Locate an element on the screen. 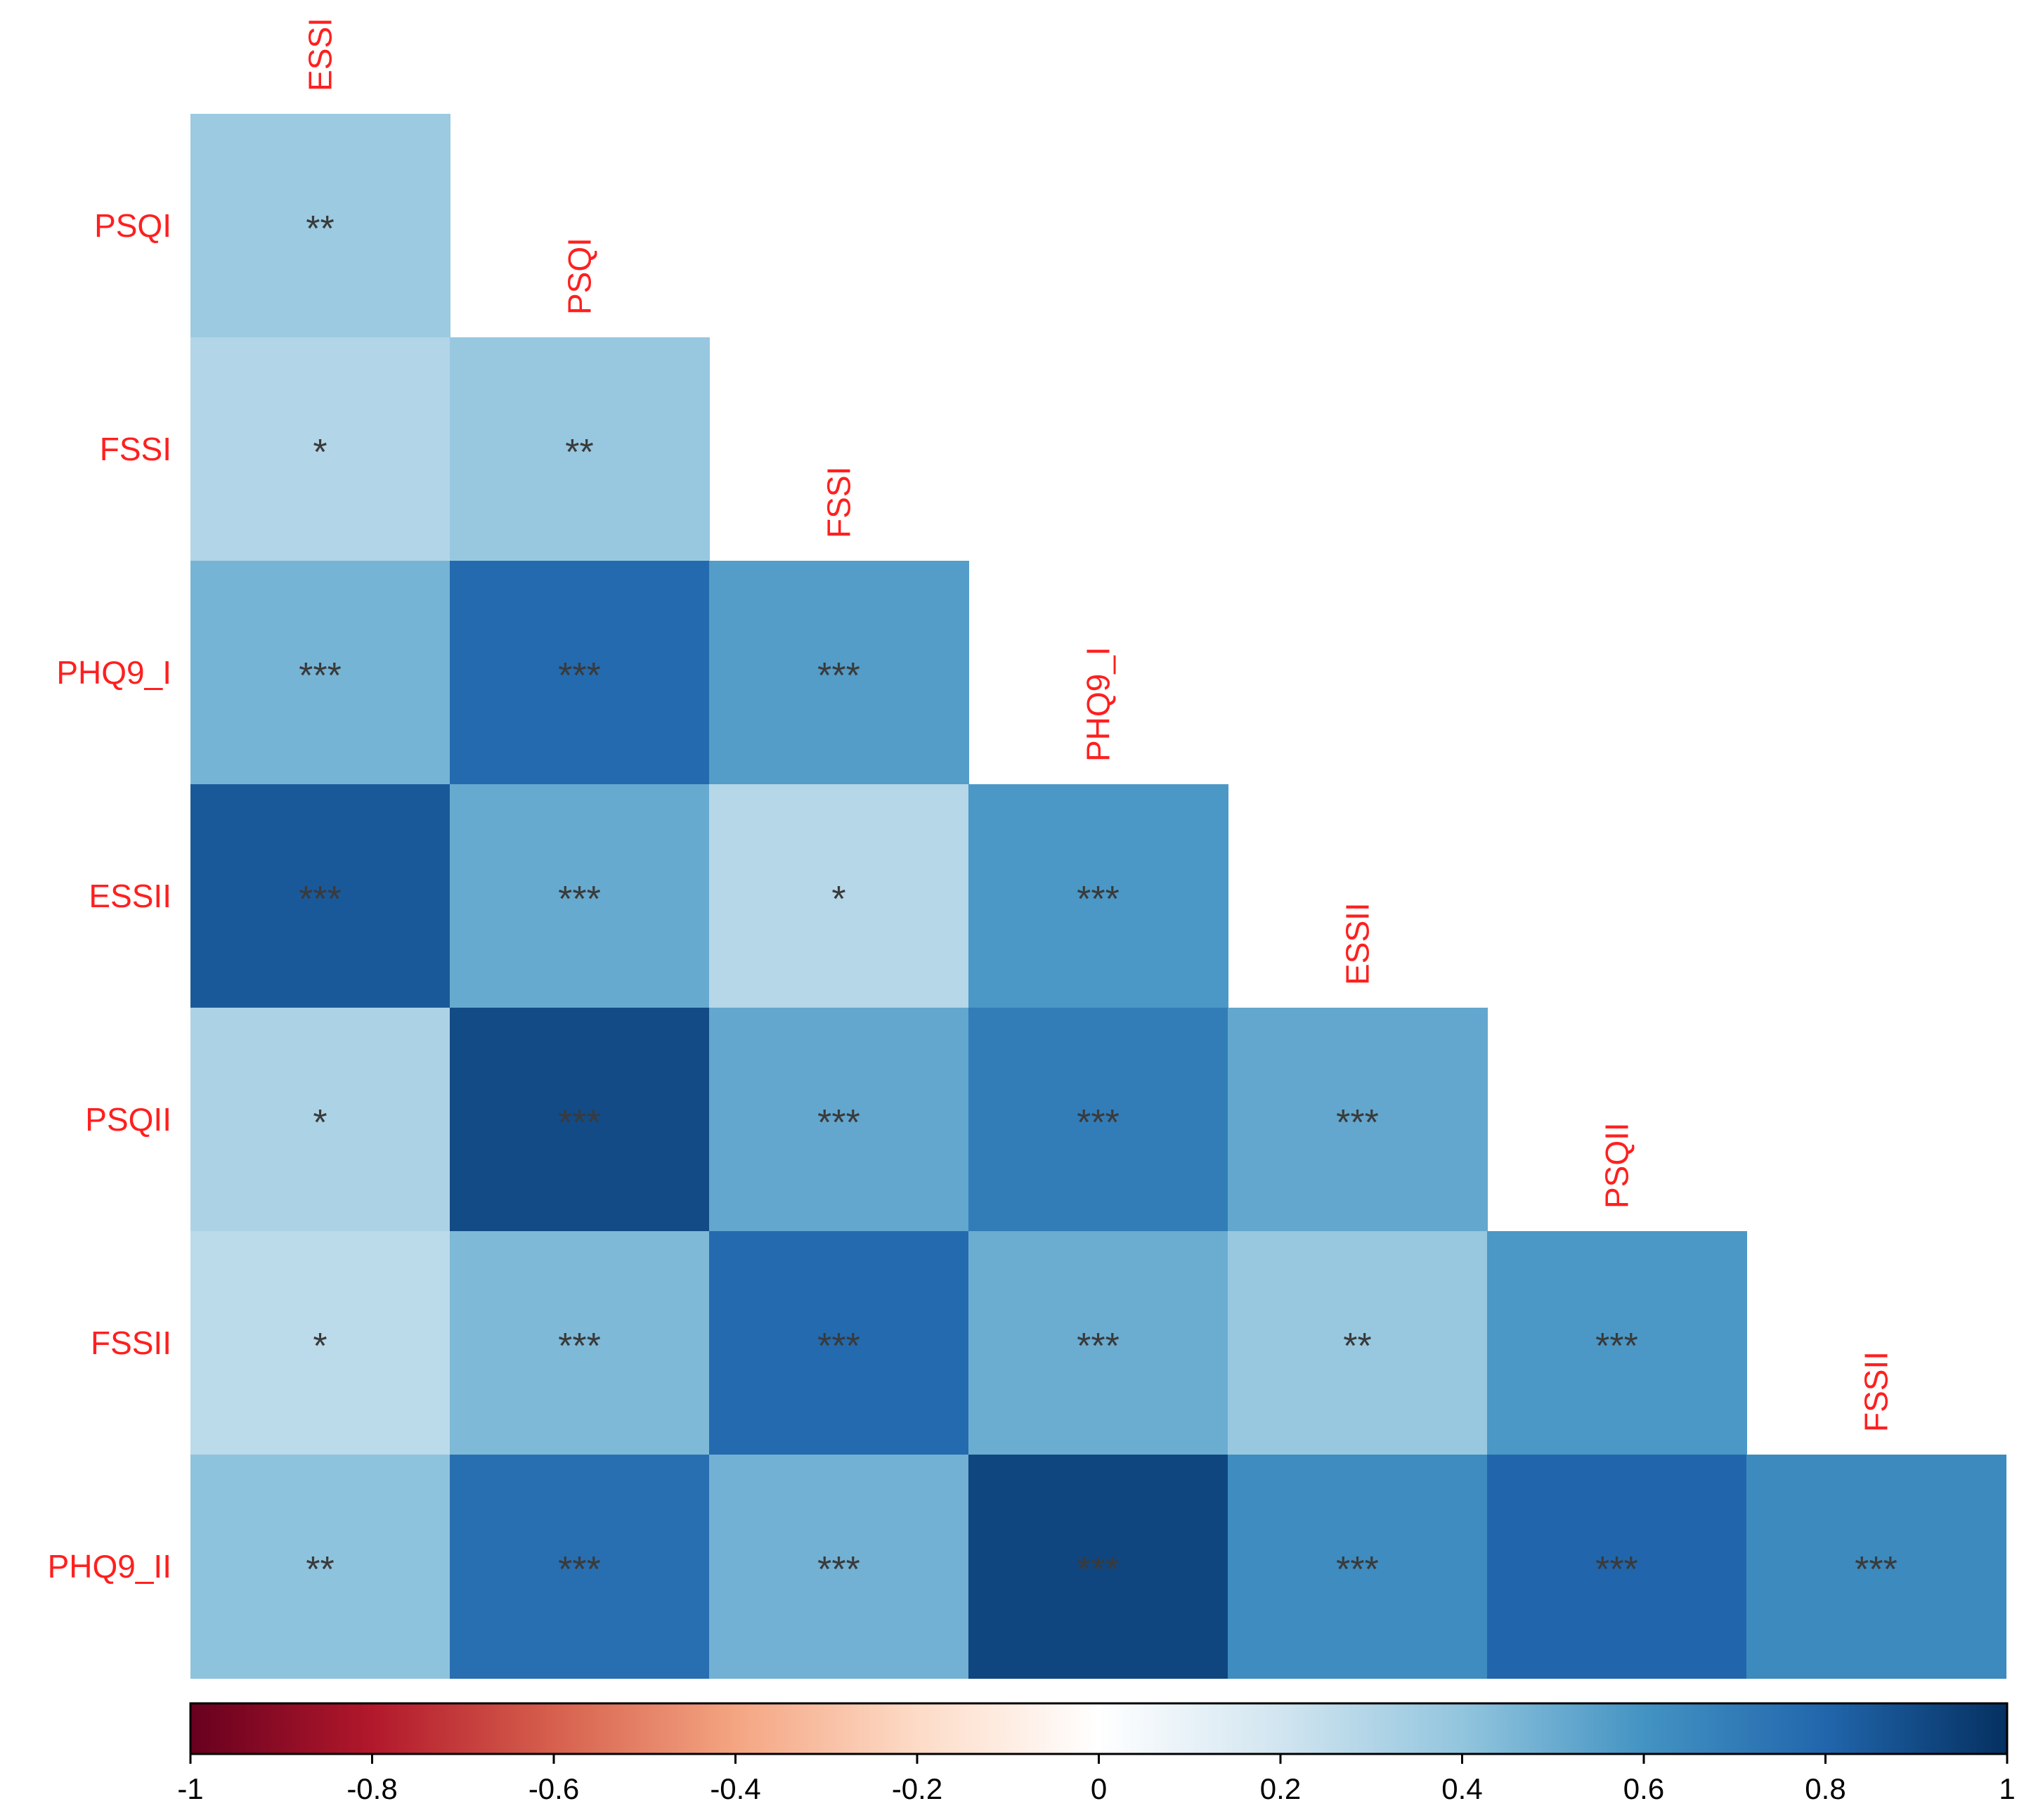 The height and width of the screenshot is (1820, 2024). cell-ESSII-PHQ9_I is located at coordinates (1098, 896).